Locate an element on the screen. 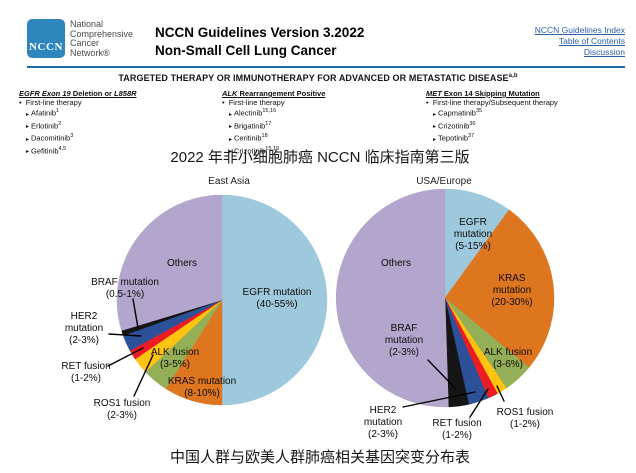  header-divider is located at coordinates (326, 67).